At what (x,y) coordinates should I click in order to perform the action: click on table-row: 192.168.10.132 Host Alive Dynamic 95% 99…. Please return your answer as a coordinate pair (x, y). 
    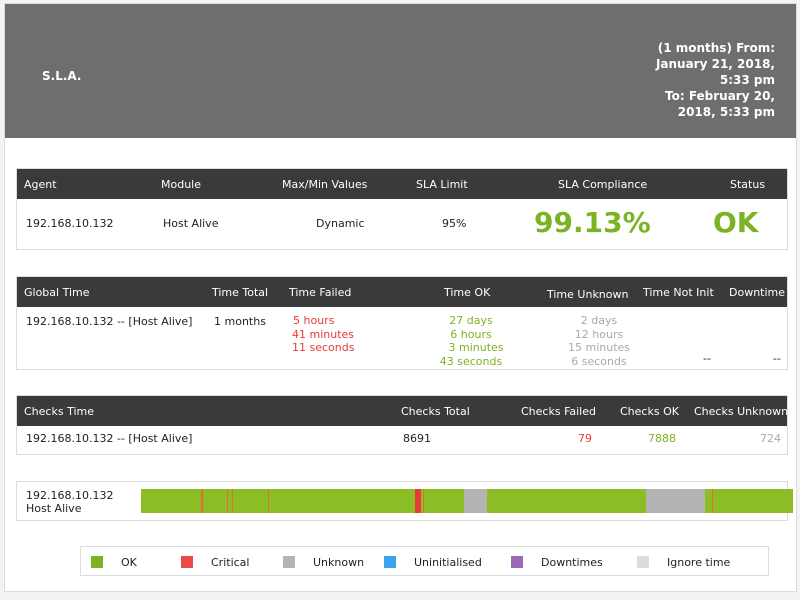
    Looking at the image, I should click on (402, 224).